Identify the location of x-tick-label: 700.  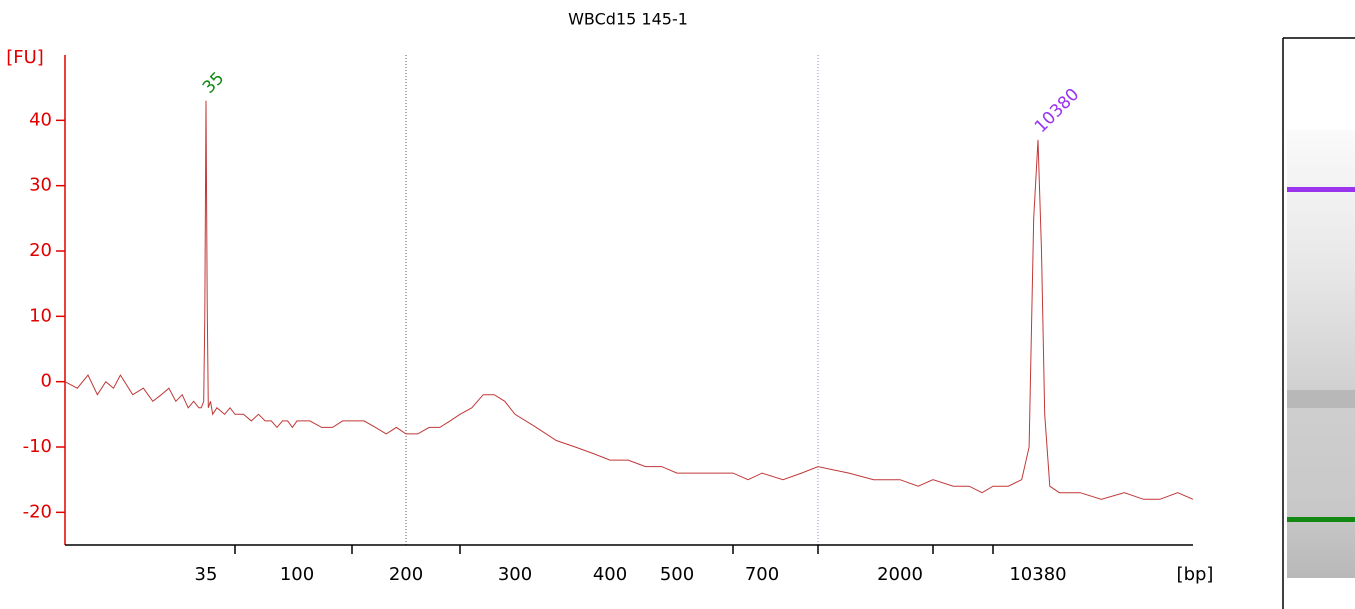
(762, 574).